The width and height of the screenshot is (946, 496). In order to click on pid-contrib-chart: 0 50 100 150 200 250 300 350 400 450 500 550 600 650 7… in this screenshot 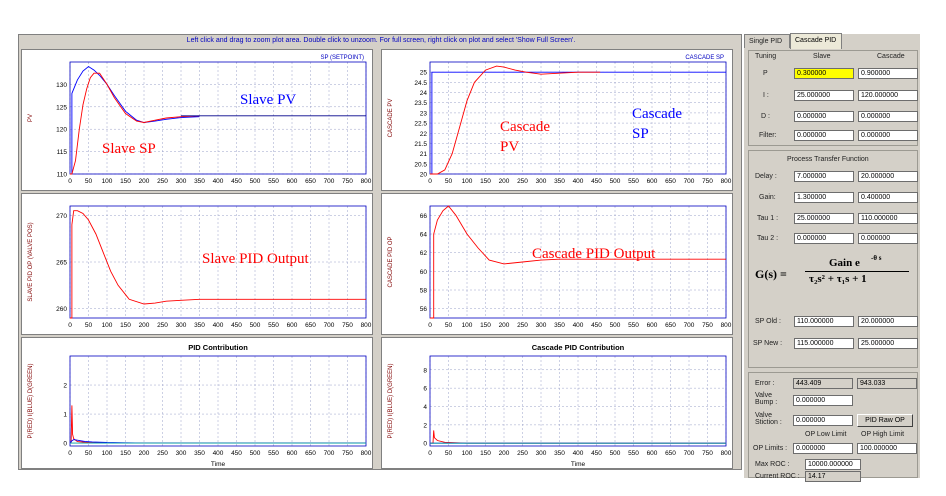, I will do `click(200, 405)`.